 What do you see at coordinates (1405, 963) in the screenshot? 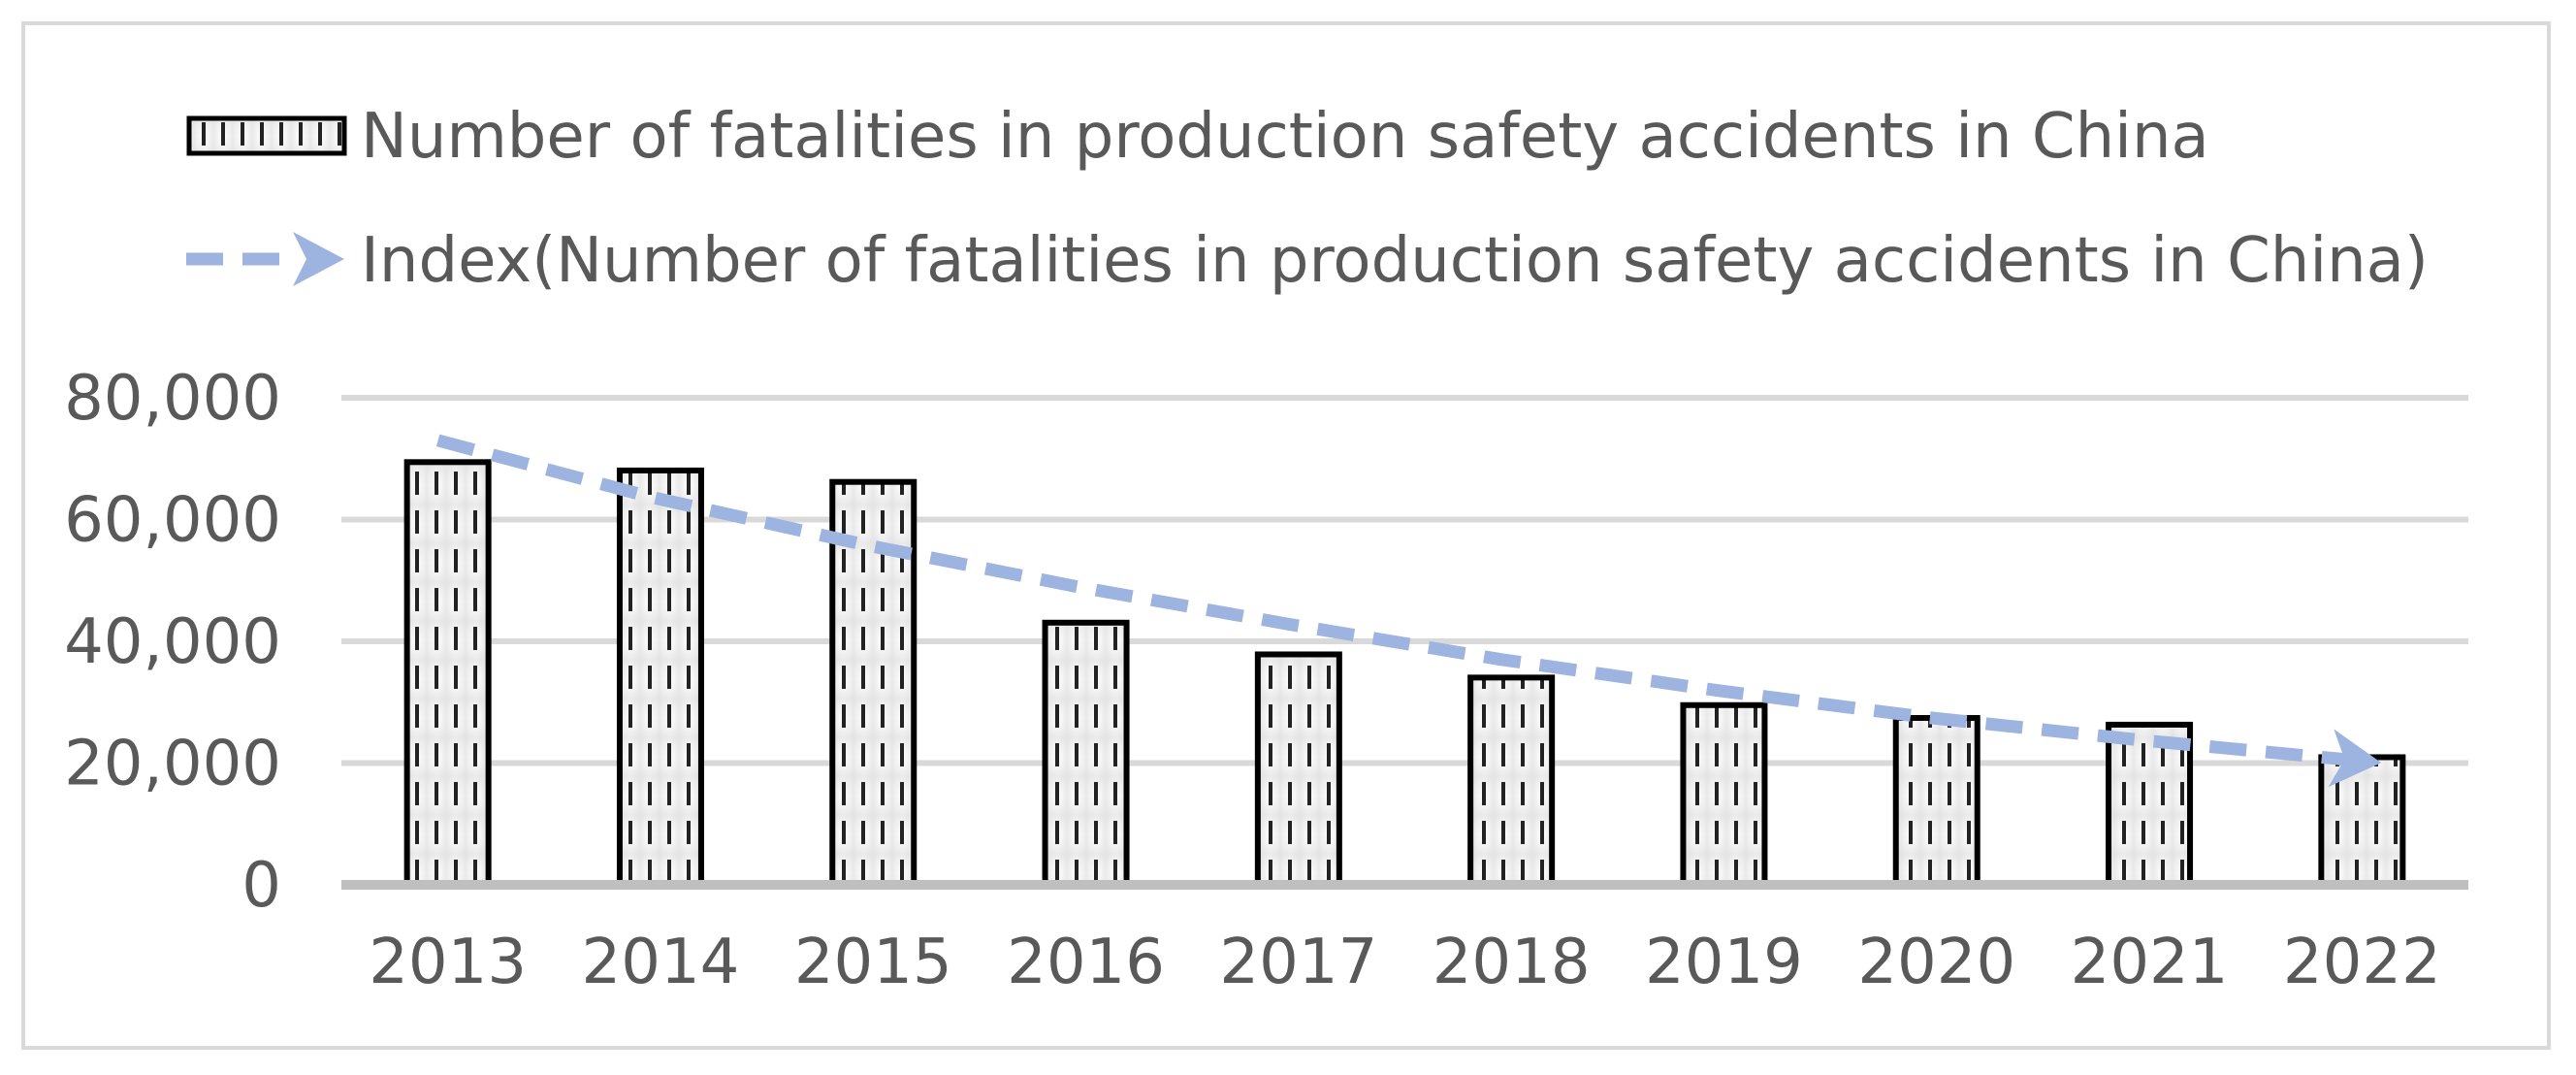
I see `x-axis-labels: 2013 2014 2015 2016 2017 2018 2019 2020 2021 2022` at bounding box center [1405, 963].